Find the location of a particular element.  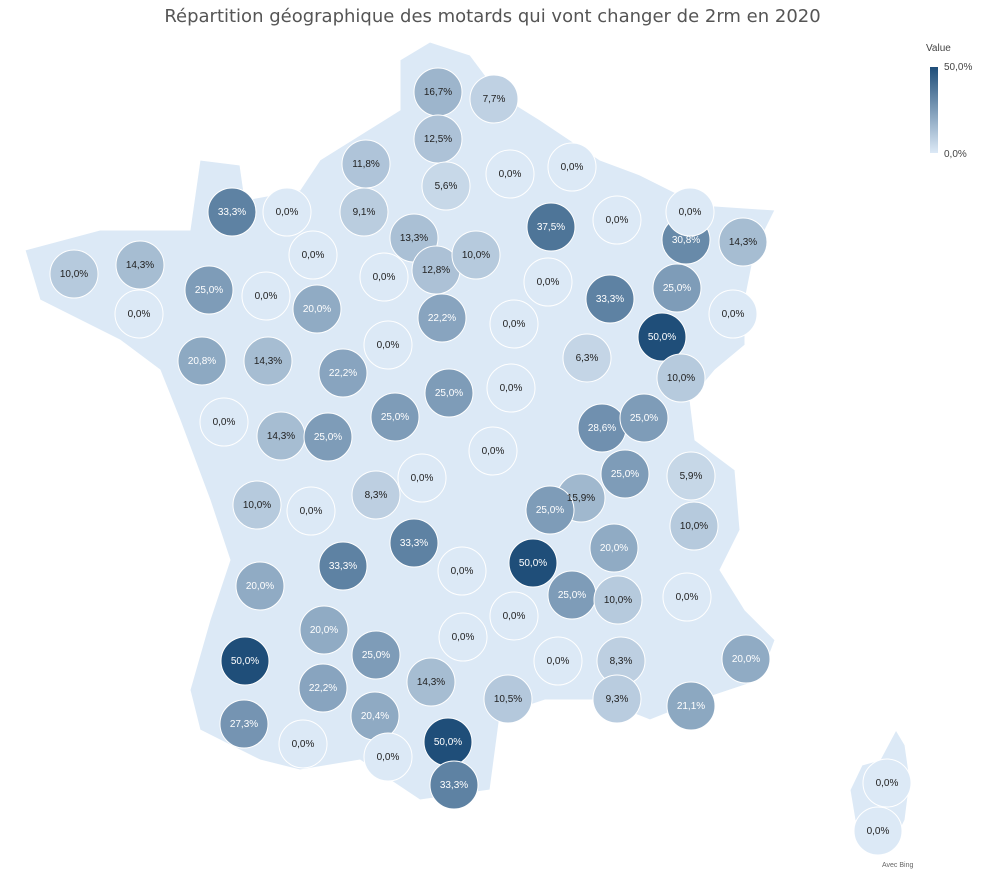

department-value-label: 9,3% is located at coordinates (617, 699).